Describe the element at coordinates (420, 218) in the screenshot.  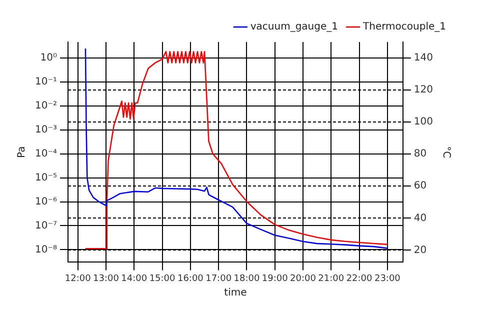
I see `y2-tick-label: 40` at that location.